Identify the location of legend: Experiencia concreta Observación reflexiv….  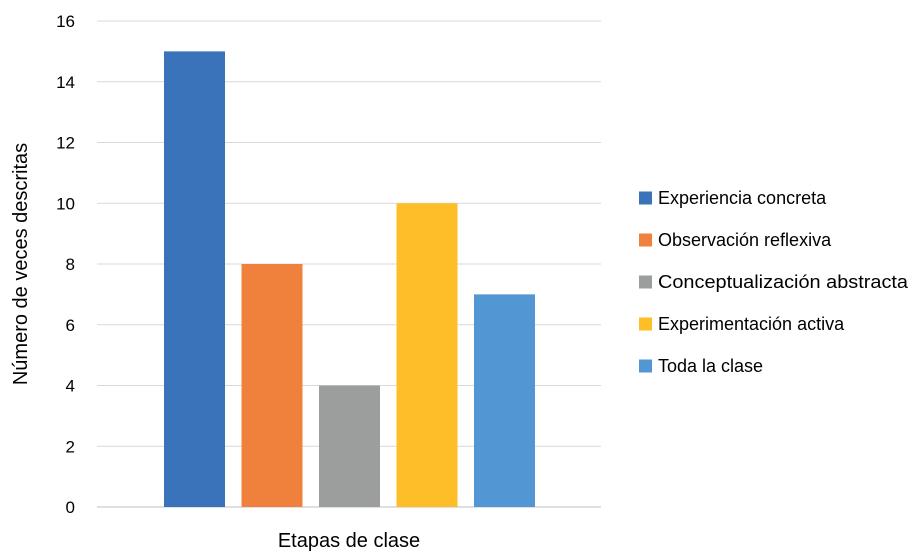
(774, 282).